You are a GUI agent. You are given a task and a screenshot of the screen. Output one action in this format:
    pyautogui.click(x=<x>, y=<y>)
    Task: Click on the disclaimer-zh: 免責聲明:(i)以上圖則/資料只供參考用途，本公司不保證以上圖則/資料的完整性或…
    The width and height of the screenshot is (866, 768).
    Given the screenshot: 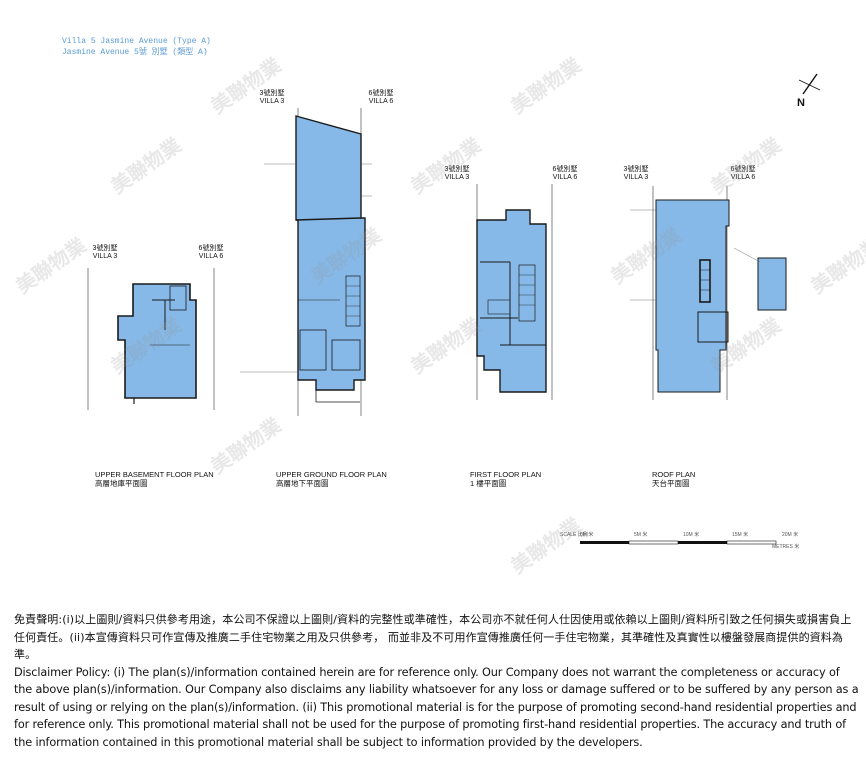 What is the action you would take?
    pyautogui.click(x=433, y=637)
    